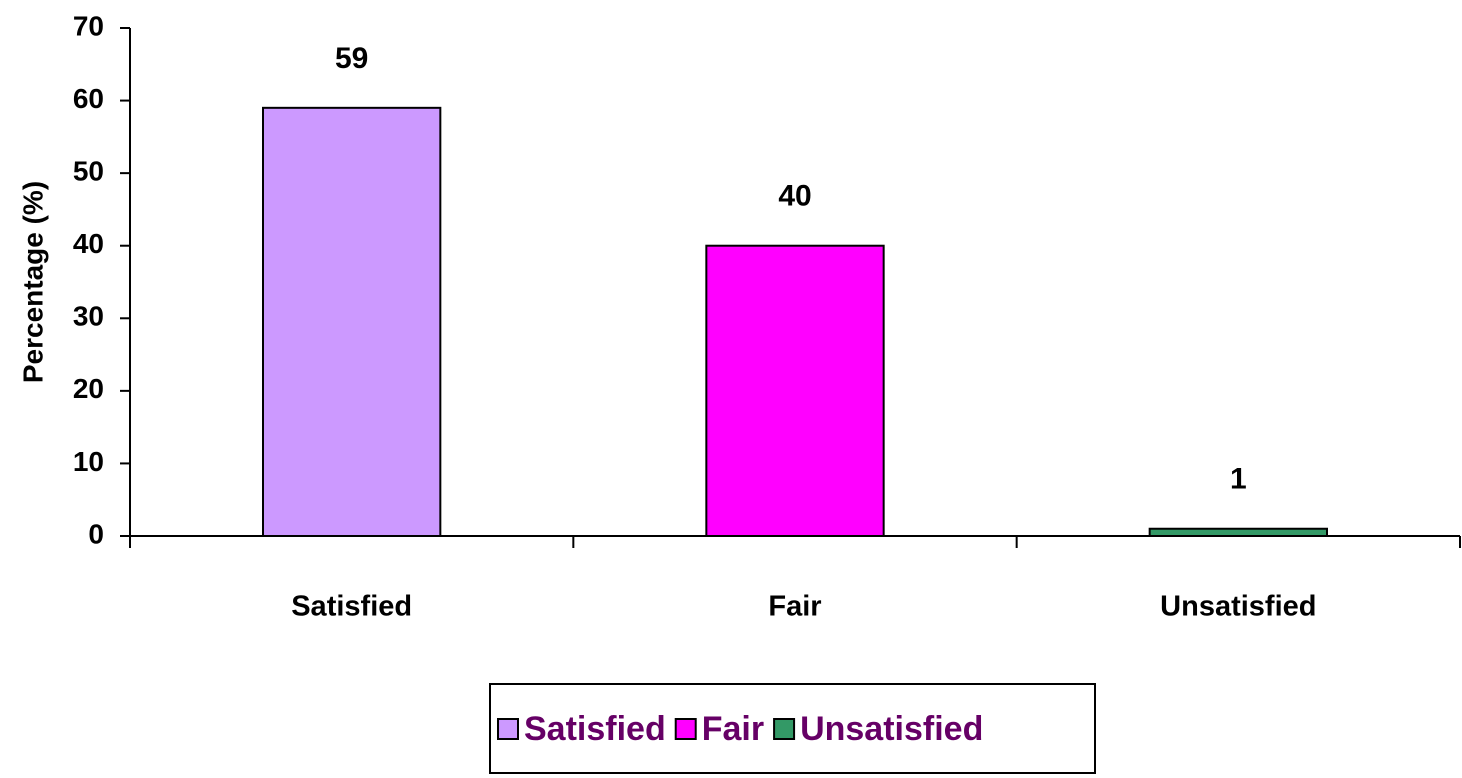 This screenshot has height=778, width=1462. Describe the element at coordinates (88, 98) in the screenshot. I see `y-tick-label: 60` at that location.